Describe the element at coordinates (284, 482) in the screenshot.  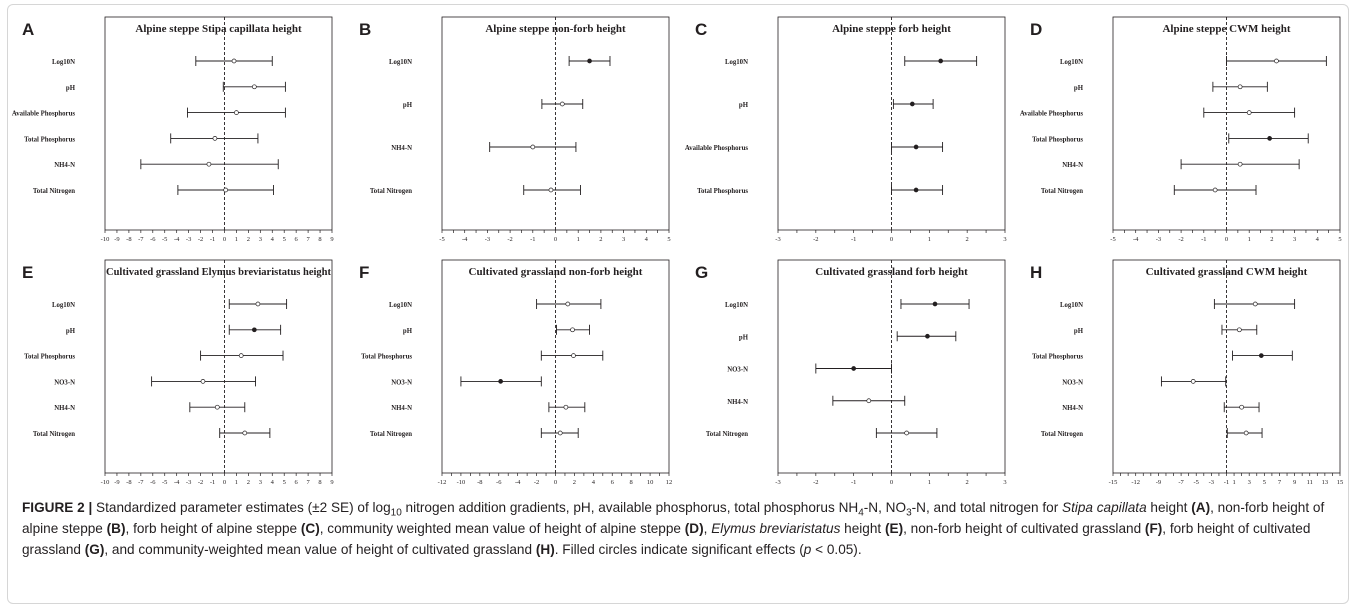
I see `x-tick-label: 5` at that location.